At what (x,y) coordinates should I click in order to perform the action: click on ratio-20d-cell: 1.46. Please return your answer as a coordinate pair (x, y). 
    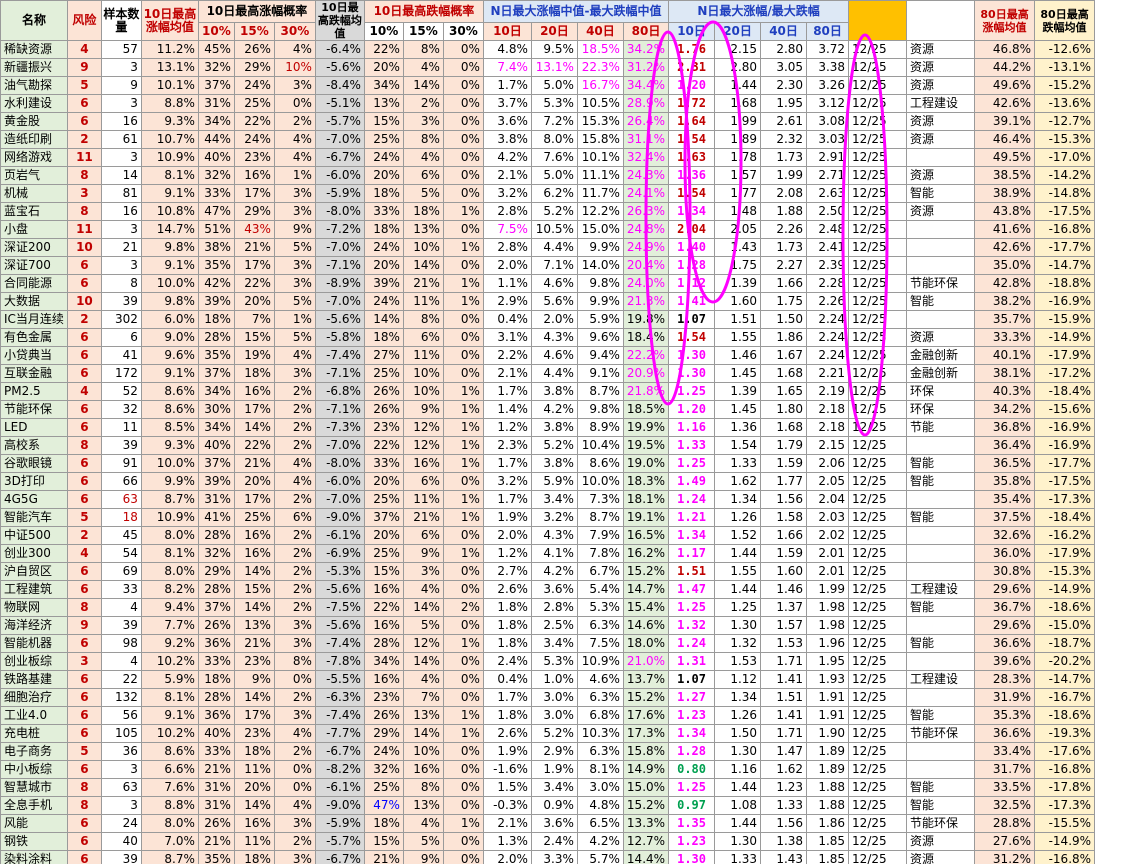
    Looking at the image, I should click on (738, 355).